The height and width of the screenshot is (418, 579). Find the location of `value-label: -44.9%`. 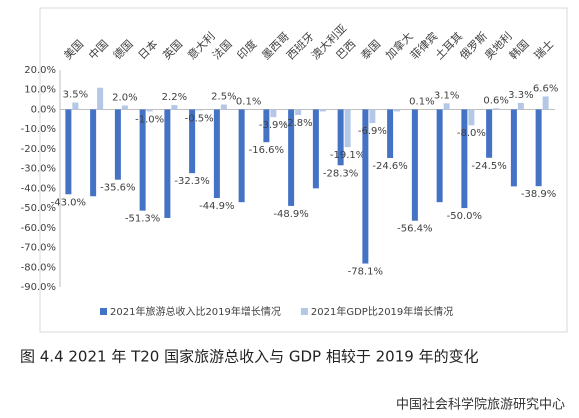

value-label: -44.9% is located at coordinates (216, 206).